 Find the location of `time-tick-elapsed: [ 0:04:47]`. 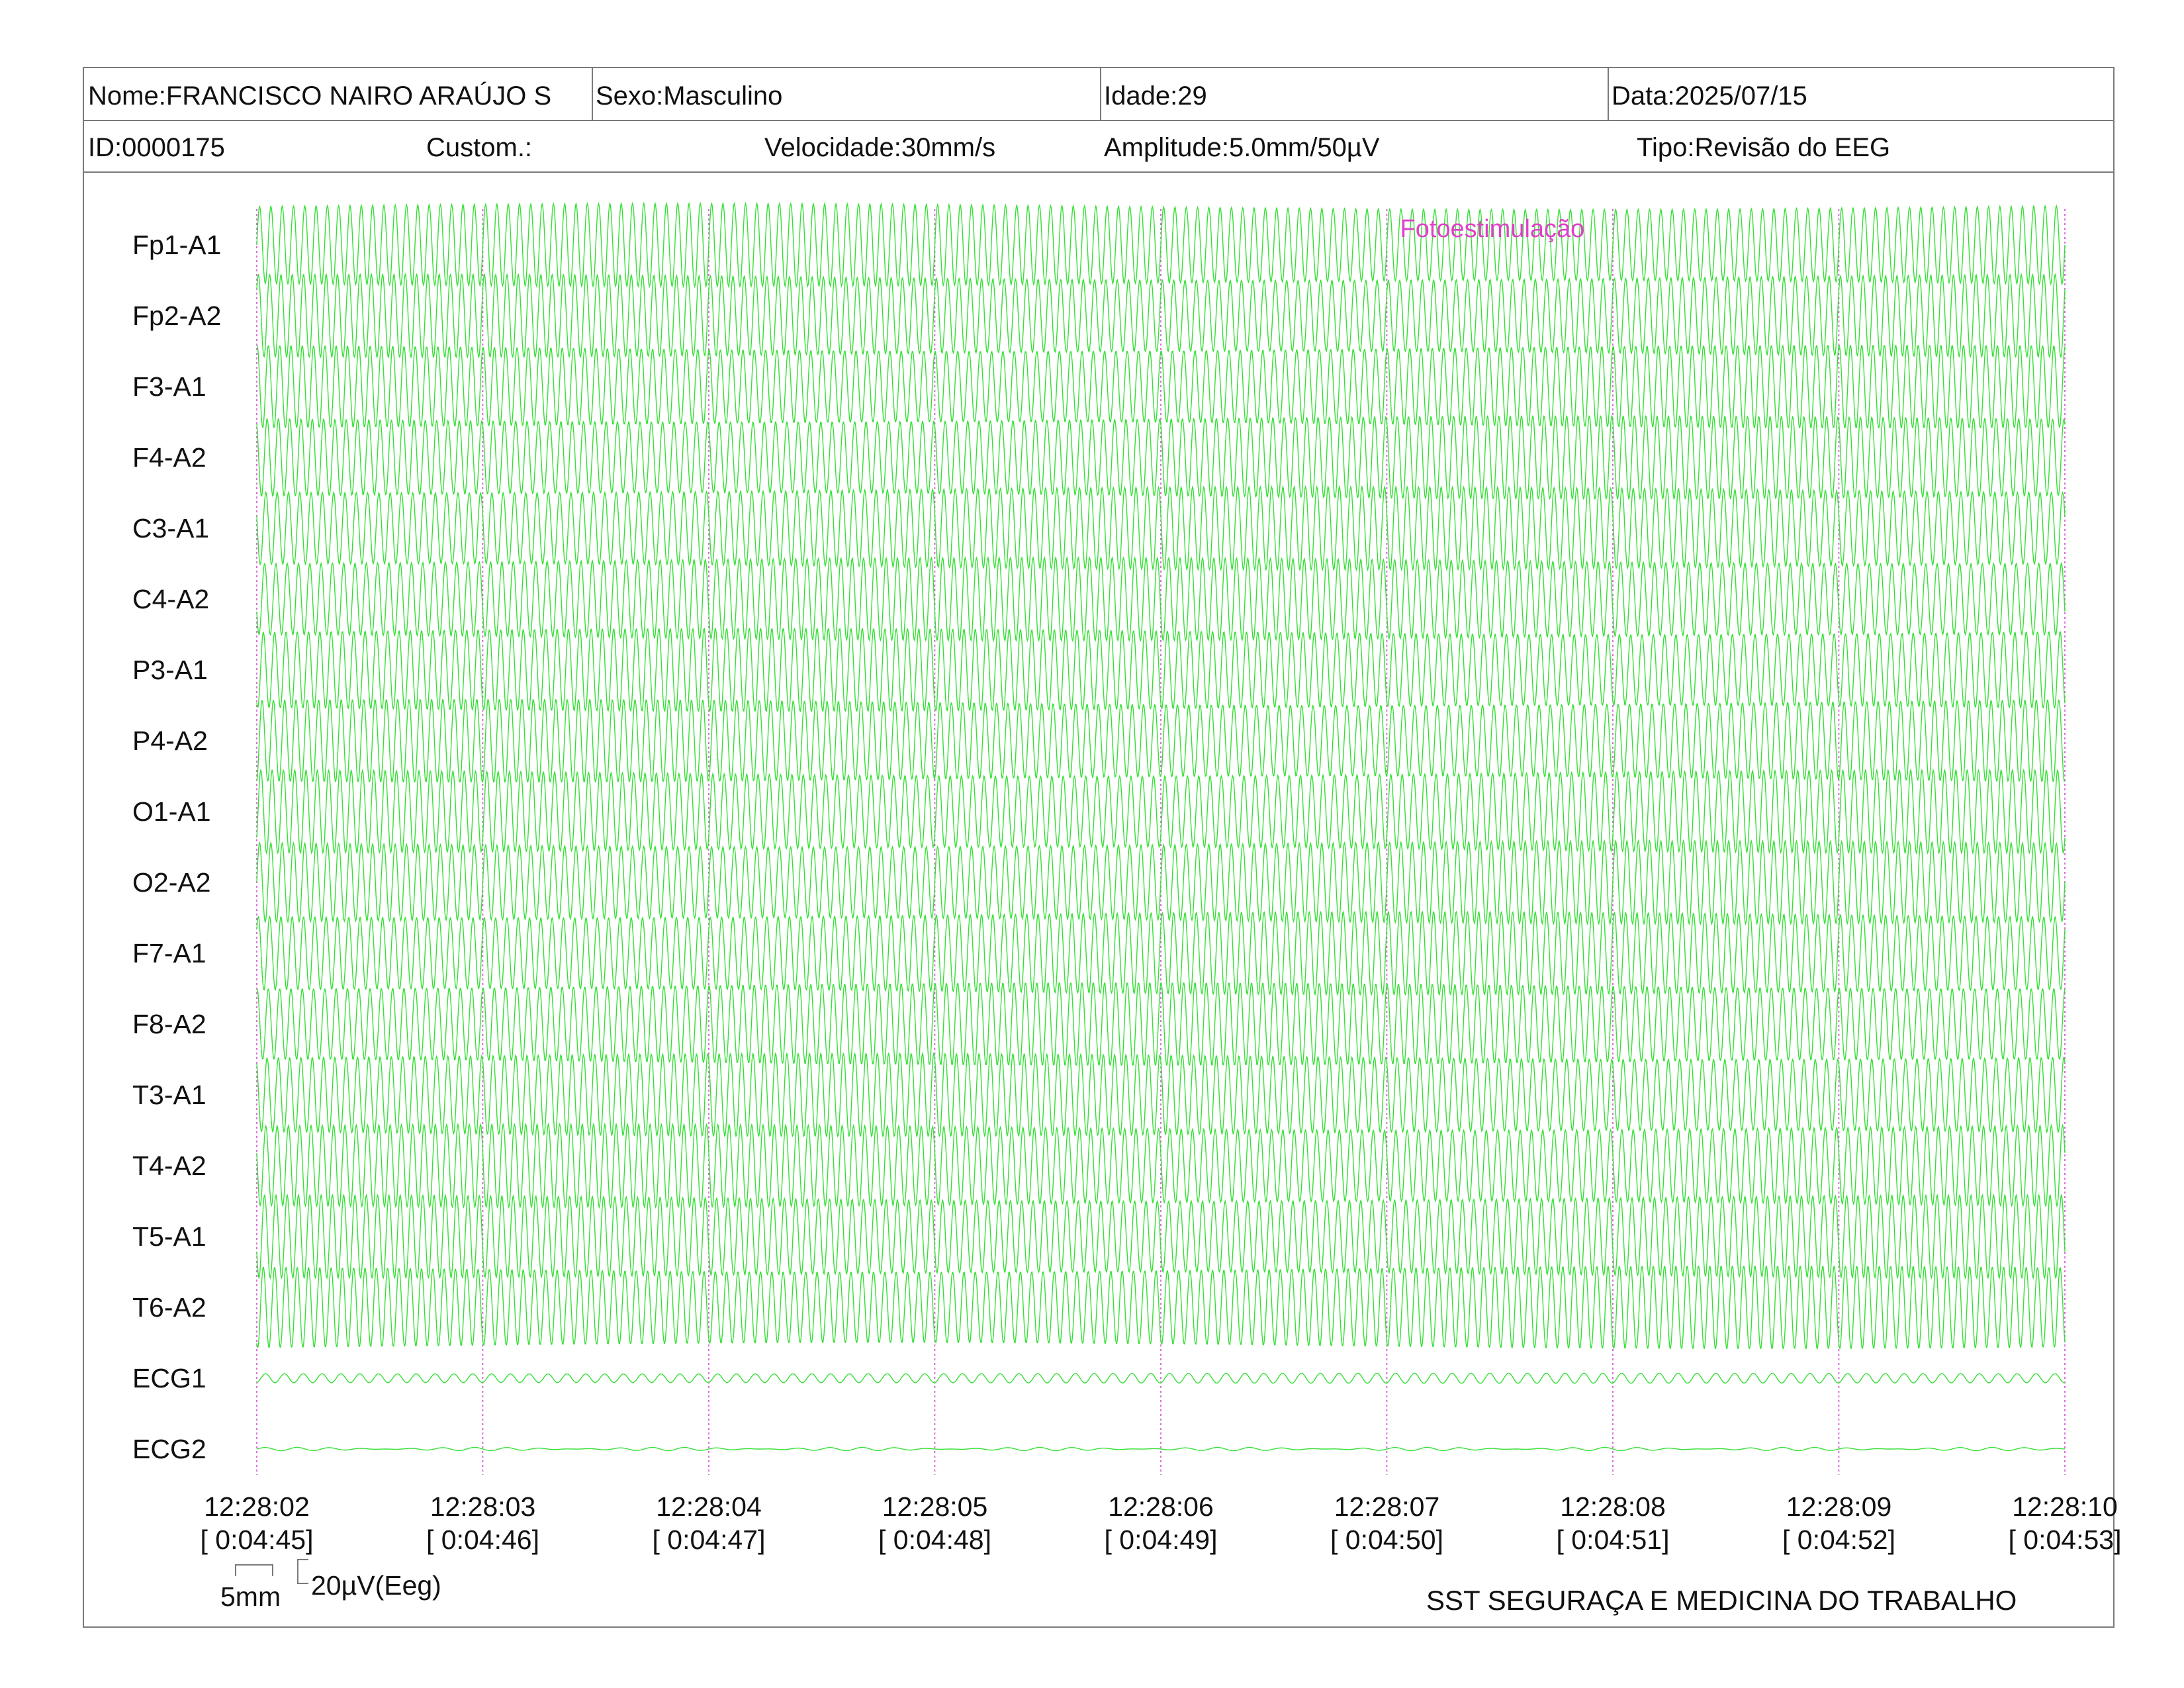

time-tick-elapsed: [ 0:04:47] is located at coordinates (709, 1539).